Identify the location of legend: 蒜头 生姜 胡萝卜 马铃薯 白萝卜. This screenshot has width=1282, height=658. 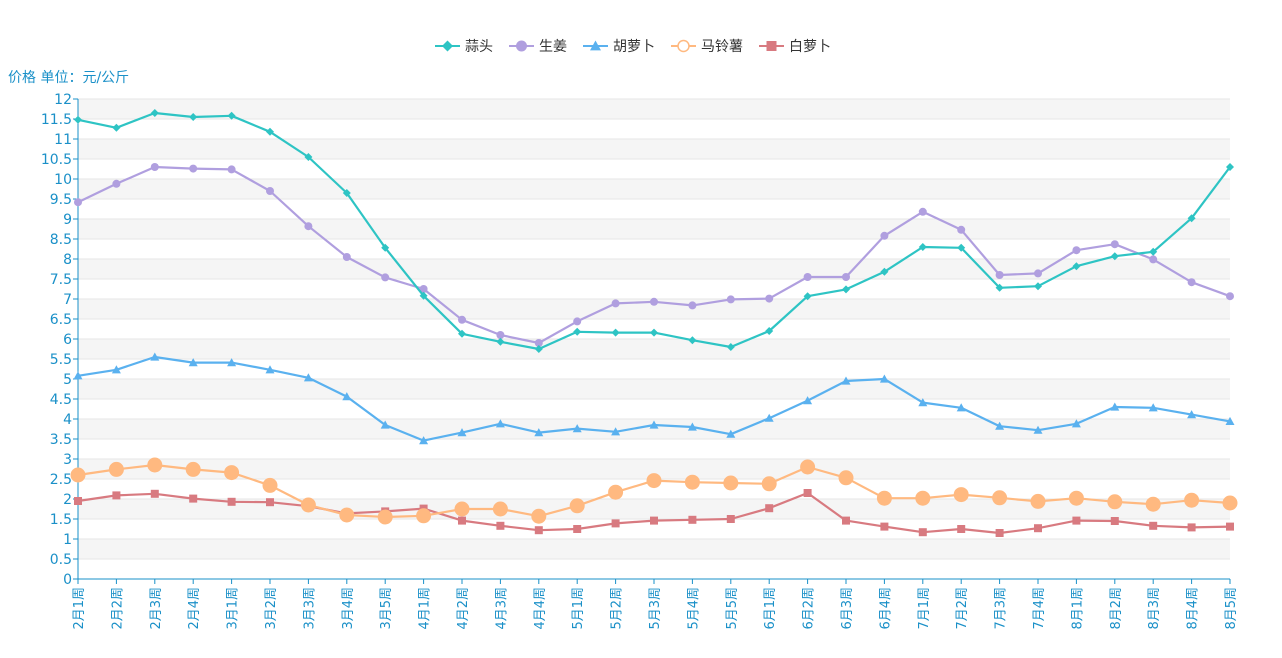
(633, 47).